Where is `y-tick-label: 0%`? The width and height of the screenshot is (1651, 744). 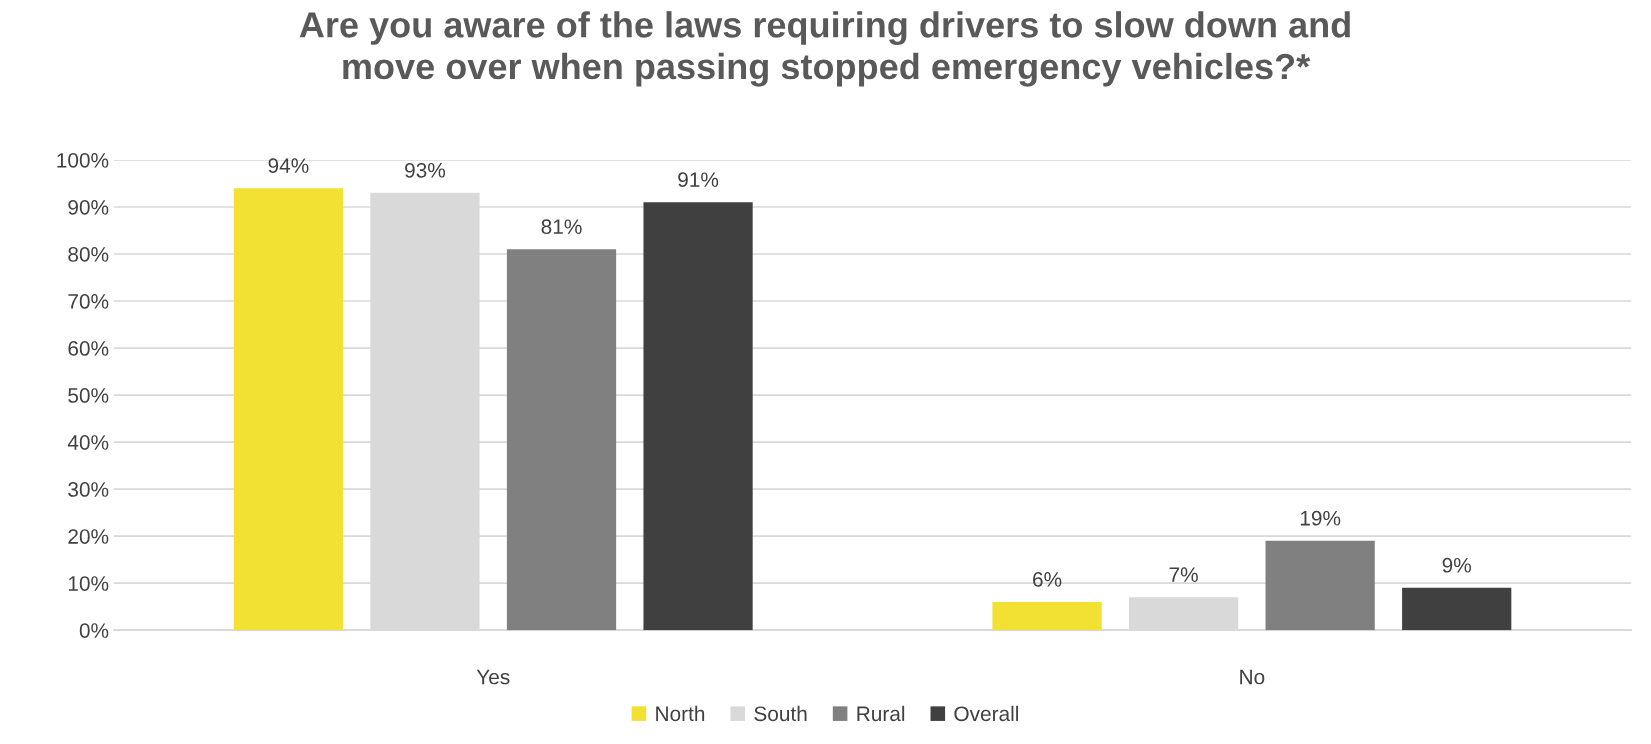 y-tick-label: 0% is located at coordinates (94, 630).